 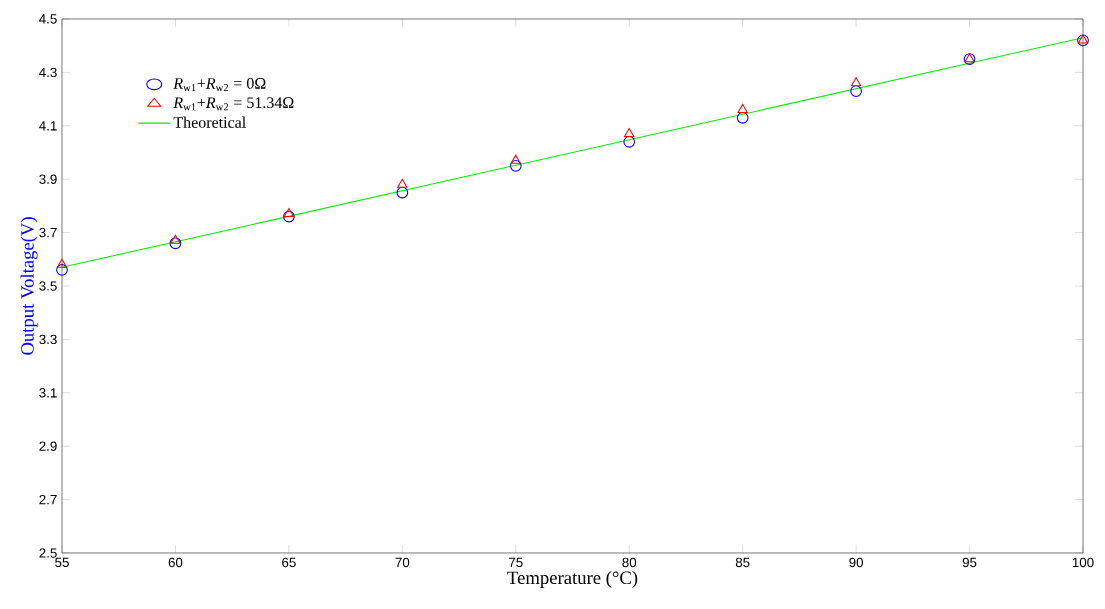 What do you see at coordinates (62, 562) in the screenshot?
I see `x-tick-label: 55` at bounding box center [62, 562].